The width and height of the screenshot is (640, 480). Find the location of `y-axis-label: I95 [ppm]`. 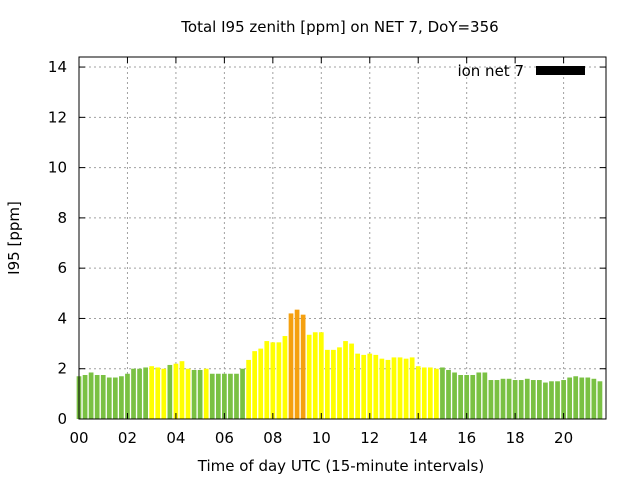

y-axis-label: I95 [ppm] is located at coordinates (14, 238).